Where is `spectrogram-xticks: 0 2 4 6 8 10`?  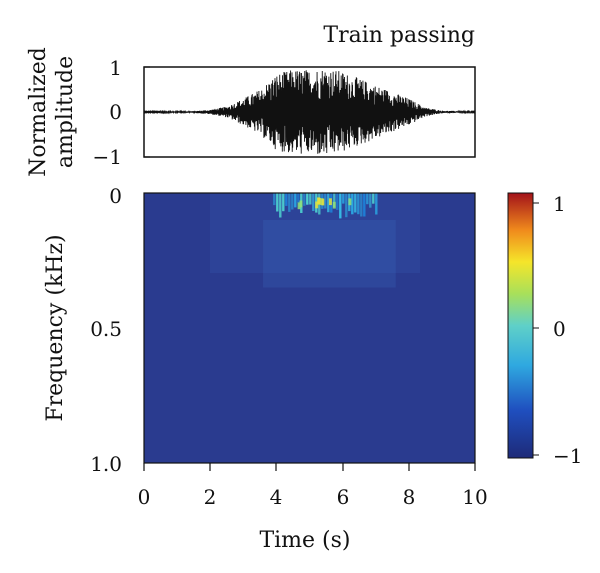 spectrogram-xticks: 0 2 4 6 8 10 is located at coordinates (313, 486).